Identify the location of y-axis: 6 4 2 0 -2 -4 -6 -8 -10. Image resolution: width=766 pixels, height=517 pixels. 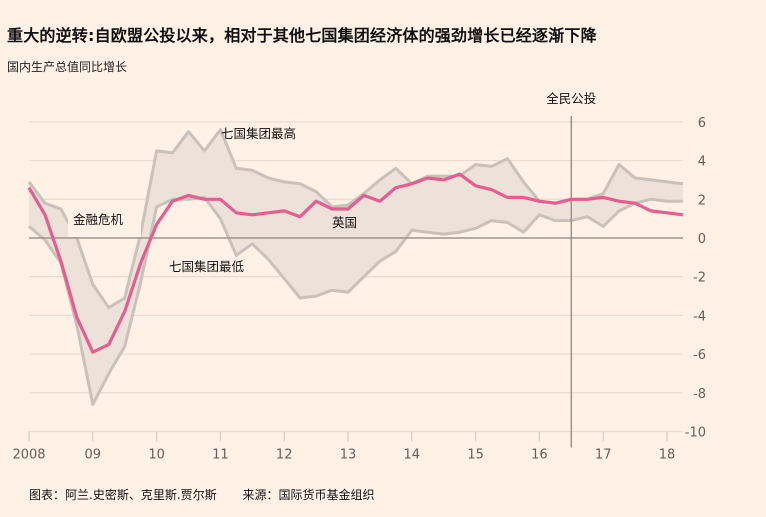
(695, 278).